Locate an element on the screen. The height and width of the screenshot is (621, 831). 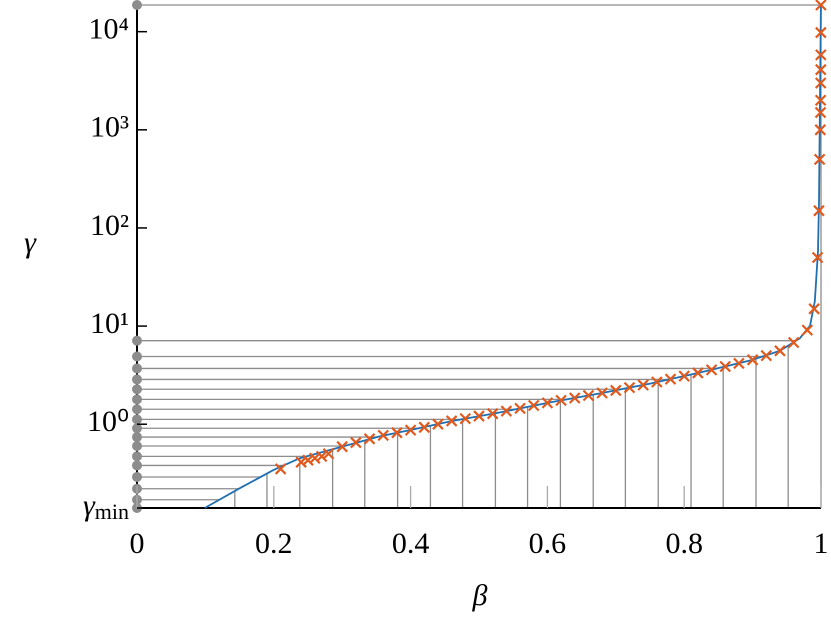
y-axis-label: γ is located at coordinates (30, 242).